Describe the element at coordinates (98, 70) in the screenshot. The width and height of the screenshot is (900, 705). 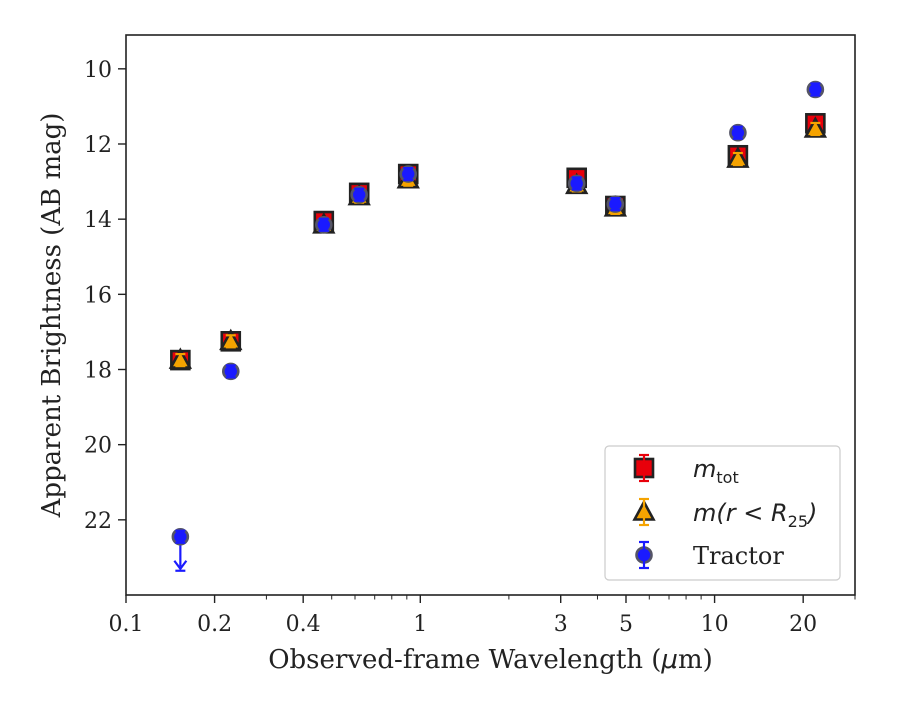
I see `y-tick-label: 10` at that location.